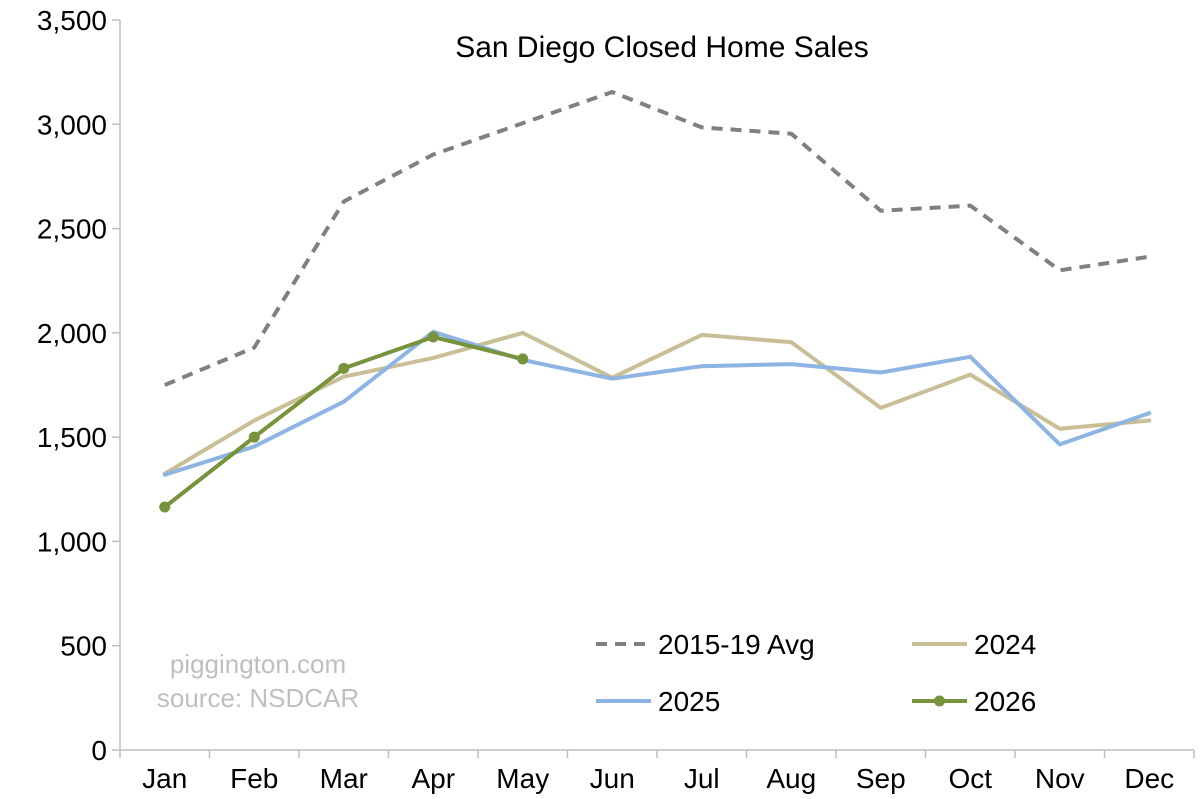  I want to click on x-tick-label: May, so click(522, 778).